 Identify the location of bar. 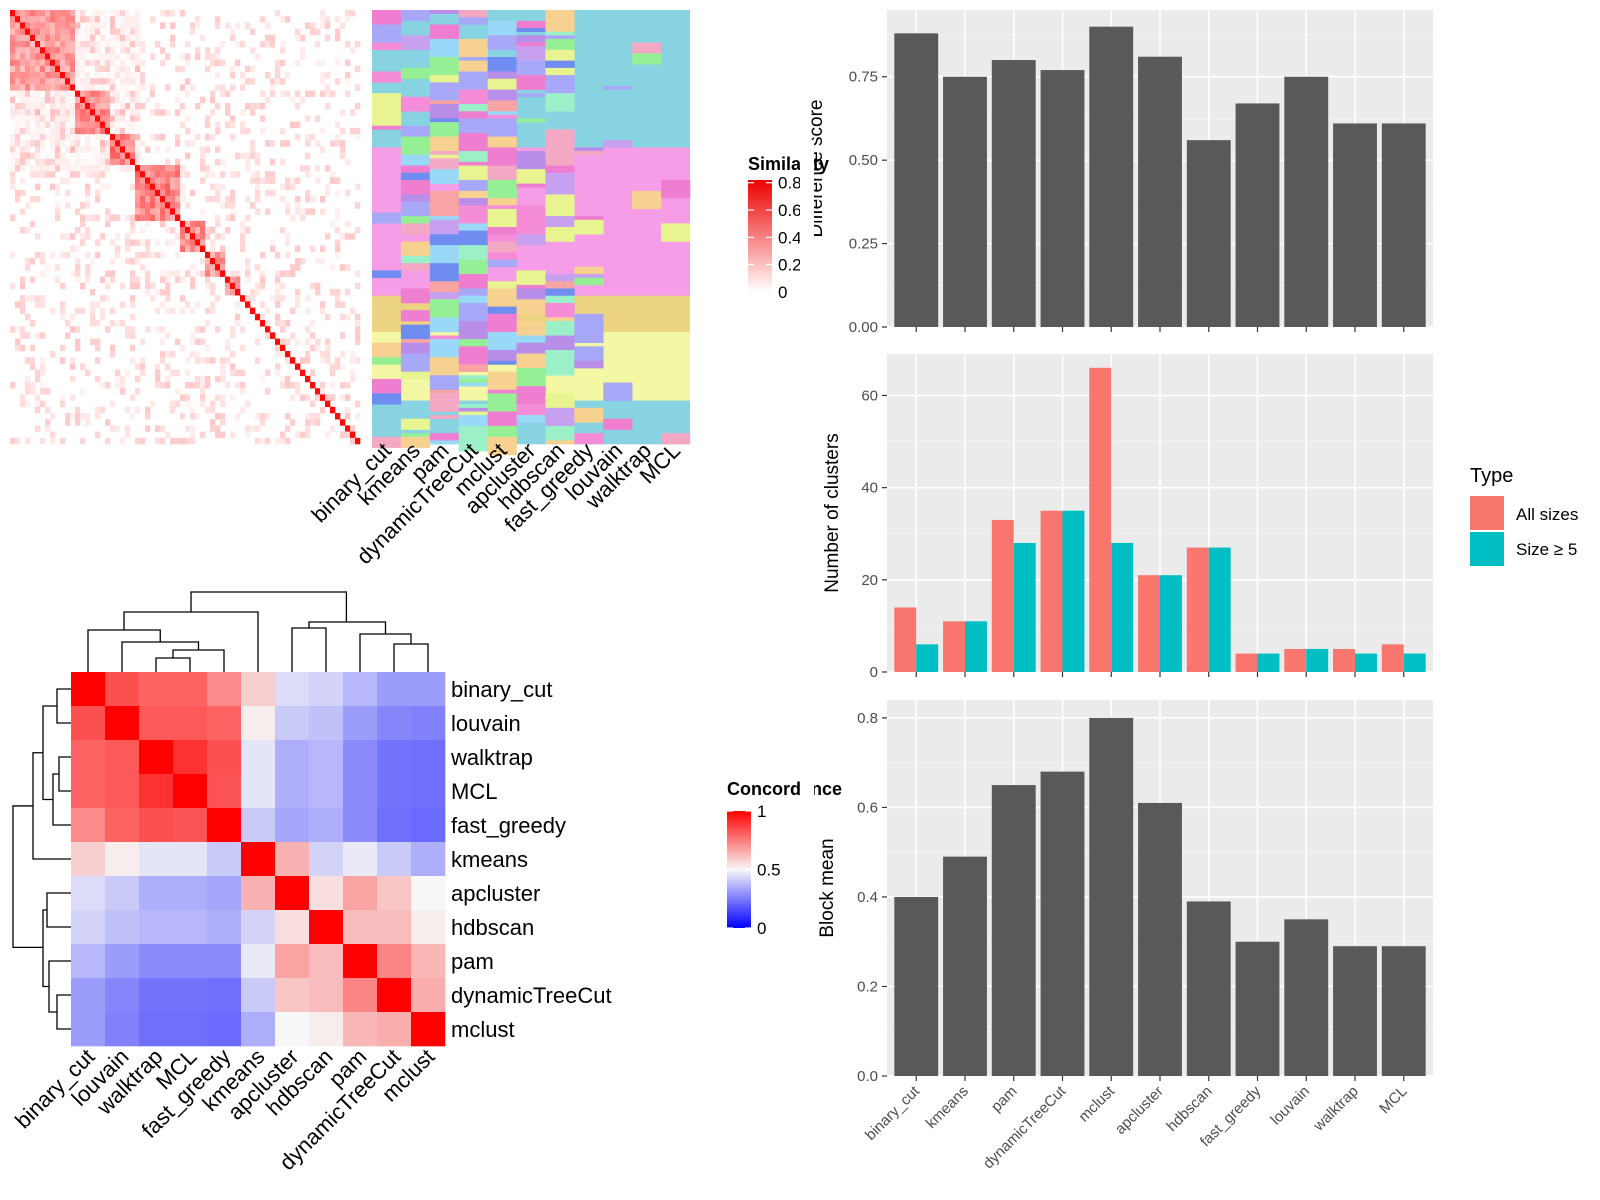
(1024, 607).